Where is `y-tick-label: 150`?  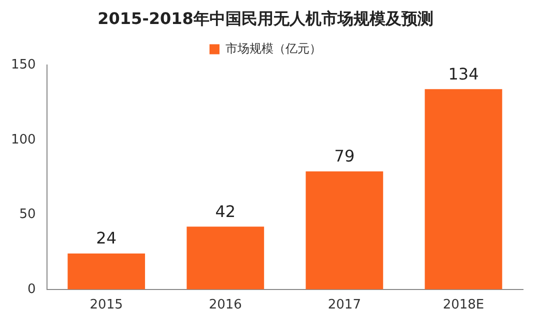
y-tick-label: 150 is located at coordinates (23, 65).